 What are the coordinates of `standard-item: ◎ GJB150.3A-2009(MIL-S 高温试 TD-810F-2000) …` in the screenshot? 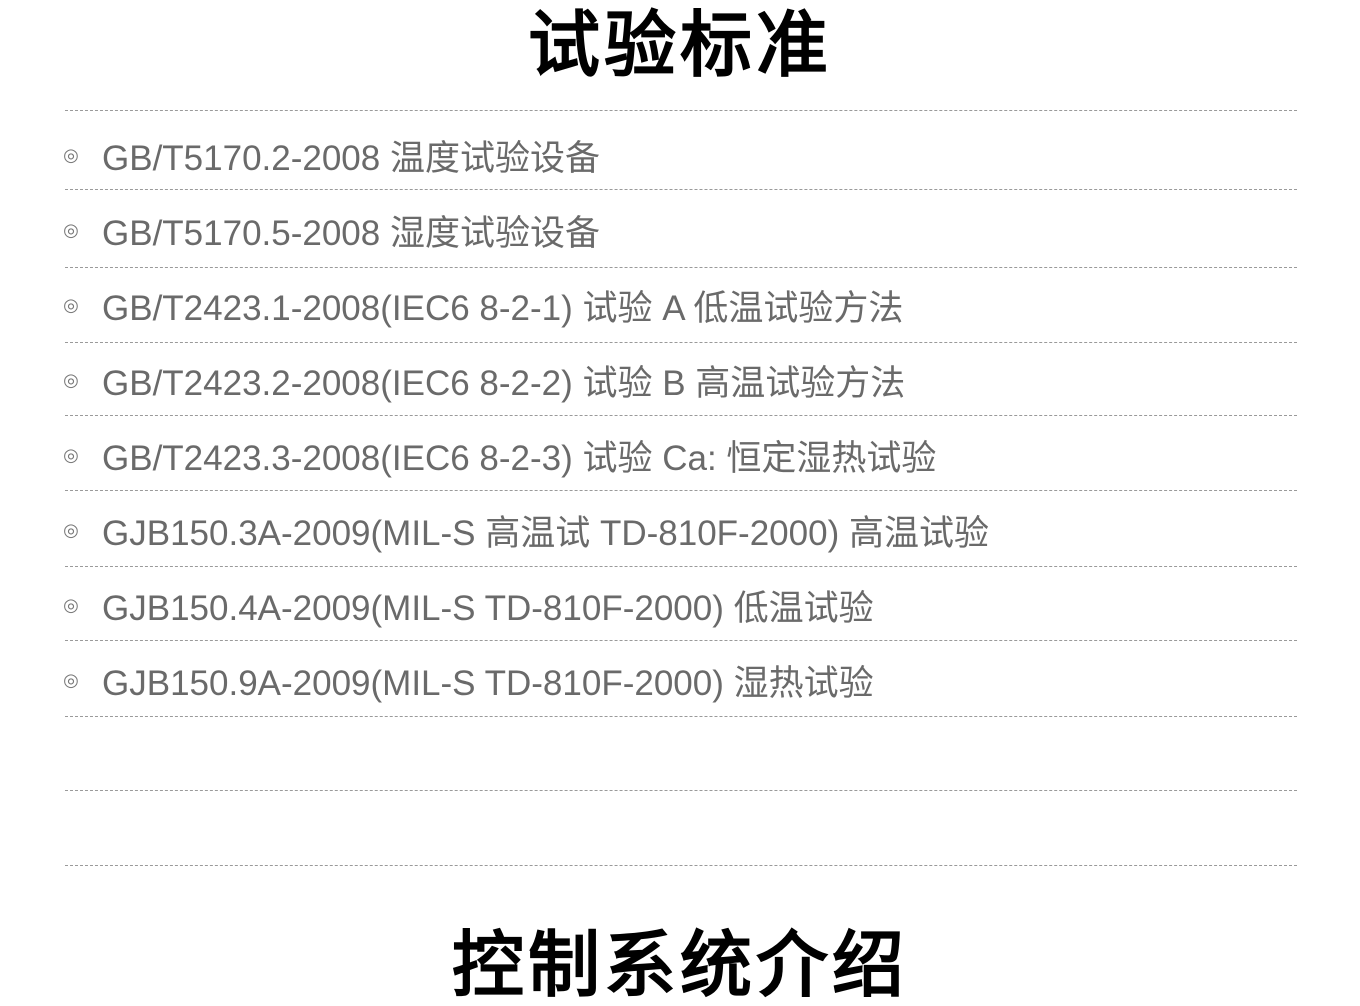 It's located at (525, 531).